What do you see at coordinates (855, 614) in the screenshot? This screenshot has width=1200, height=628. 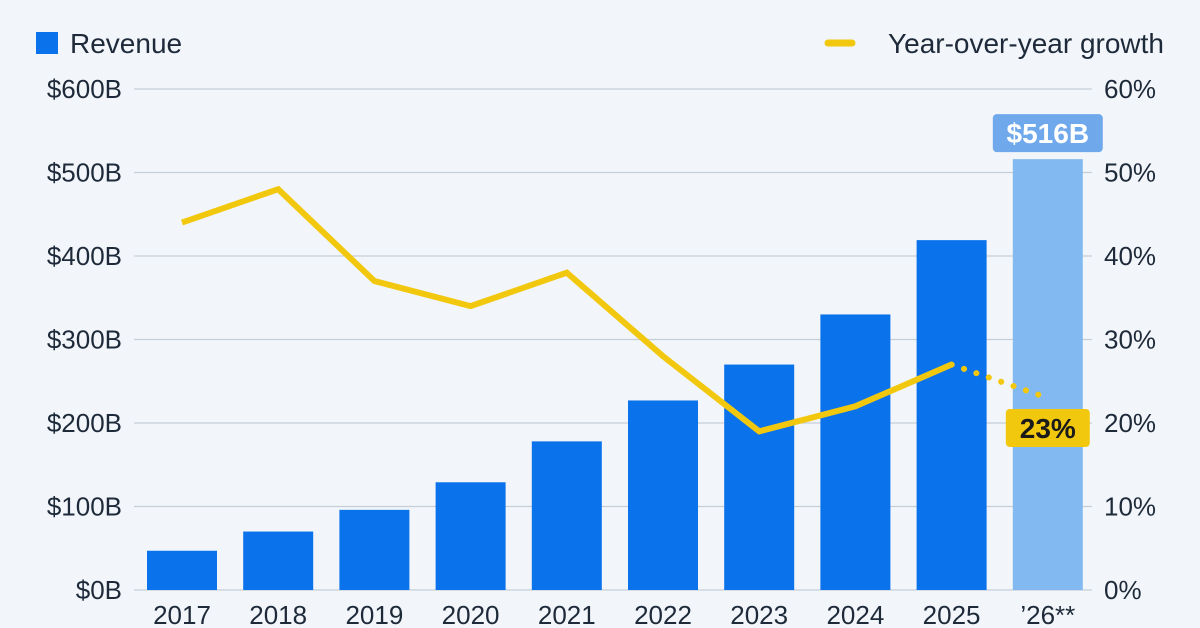 I see `x-axis-tick-label: 2024` at bounding box center [855, 614].